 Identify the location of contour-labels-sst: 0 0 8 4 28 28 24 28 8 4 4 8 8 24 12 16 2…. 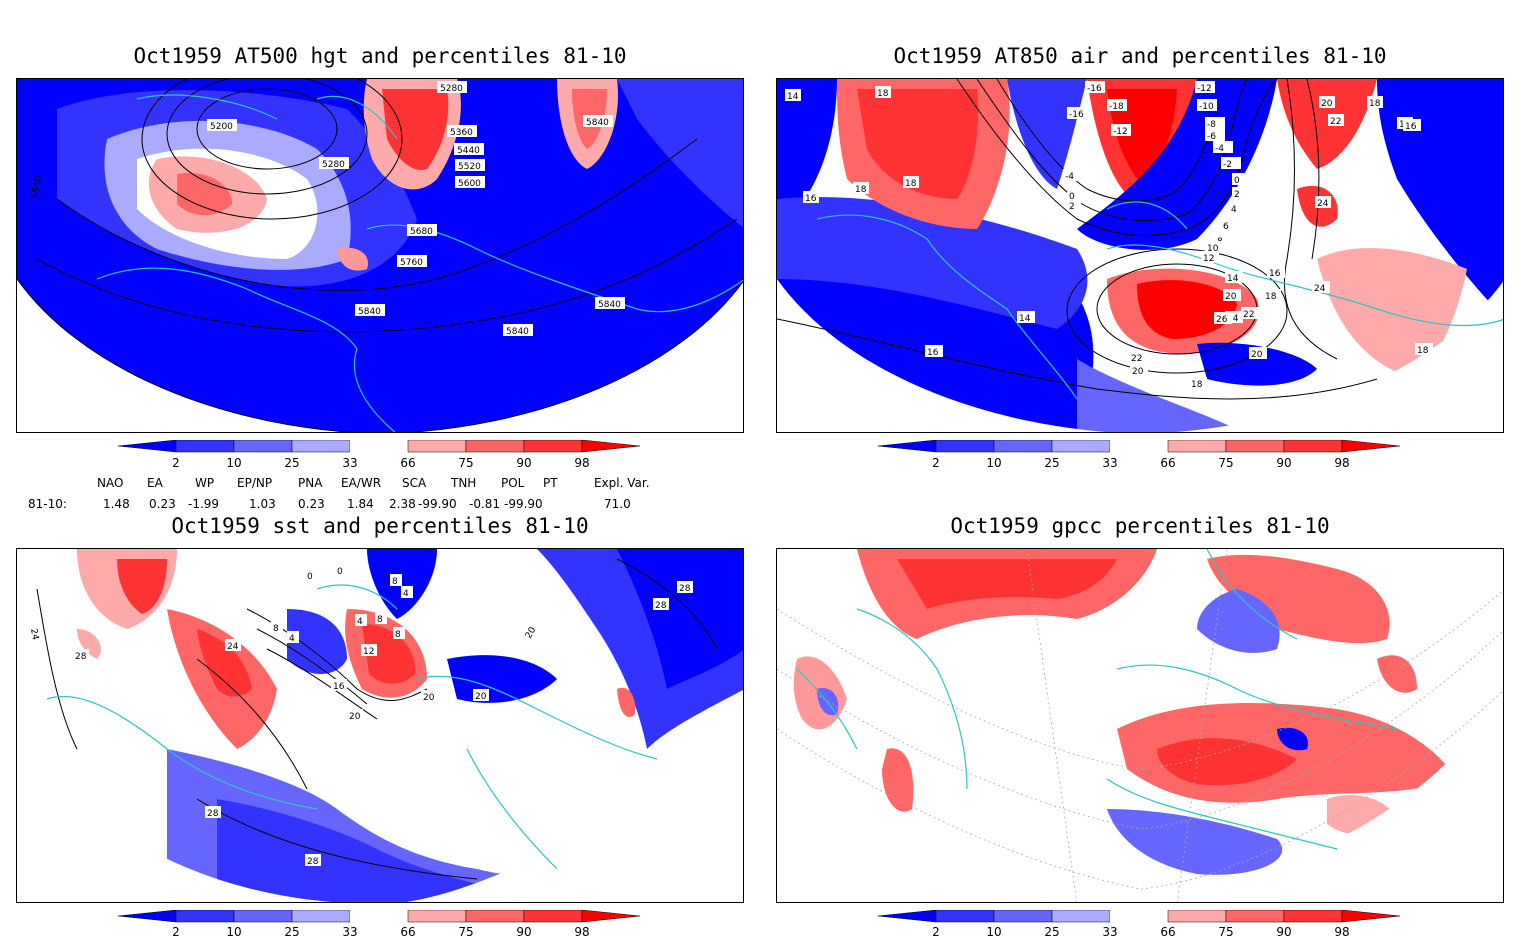
(360, 715).